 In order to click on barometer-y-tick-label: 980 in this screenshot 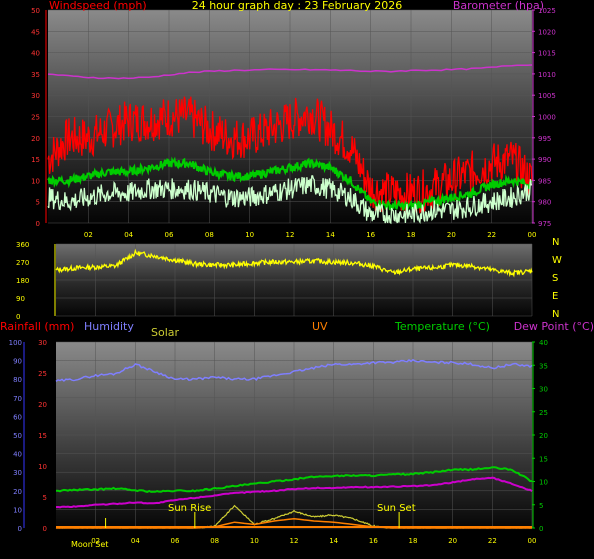, I will do `click(544, 203)`.